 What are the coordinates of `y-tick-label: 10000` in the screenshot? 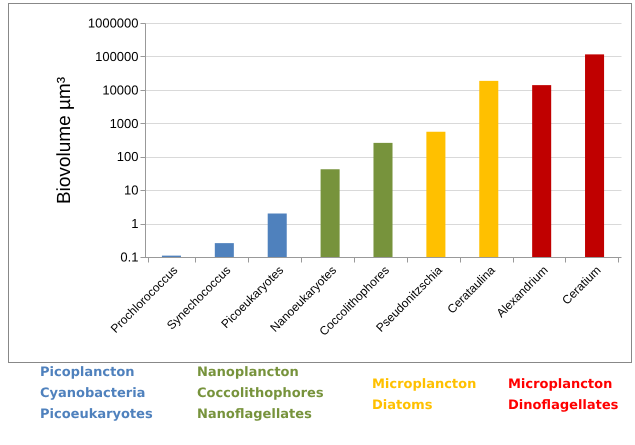 It's located at (120, 90).